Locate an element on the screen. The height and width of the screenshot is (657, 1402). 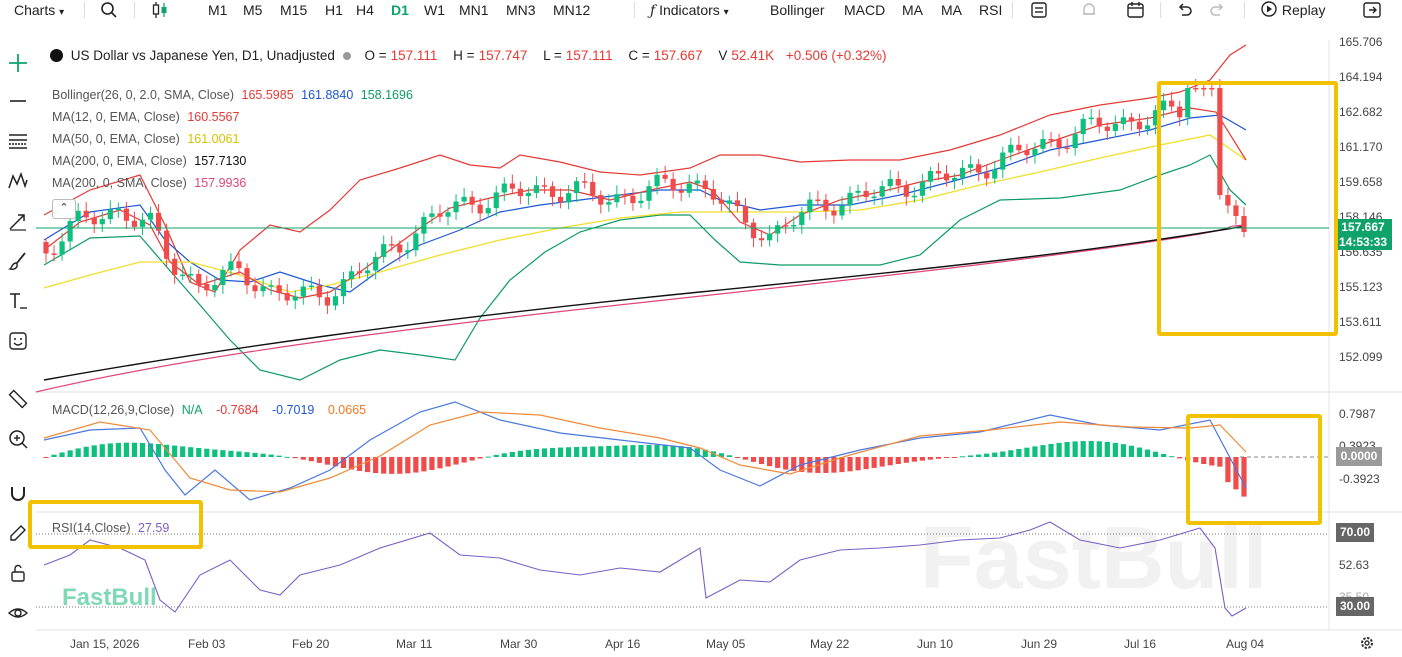
chart-type-button is located at coordinates (160, 10).